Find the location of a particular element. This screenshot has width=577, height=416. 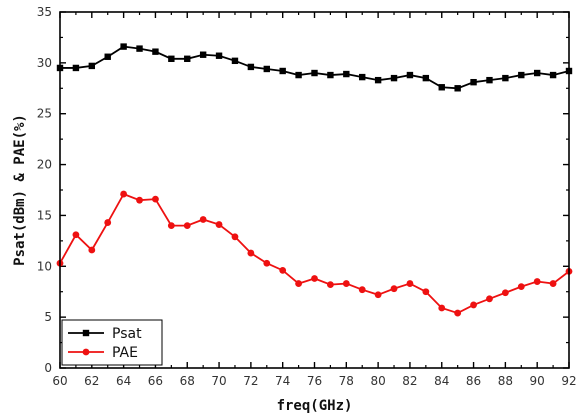

legend-pae-marker is located at coordinates (86, 352).